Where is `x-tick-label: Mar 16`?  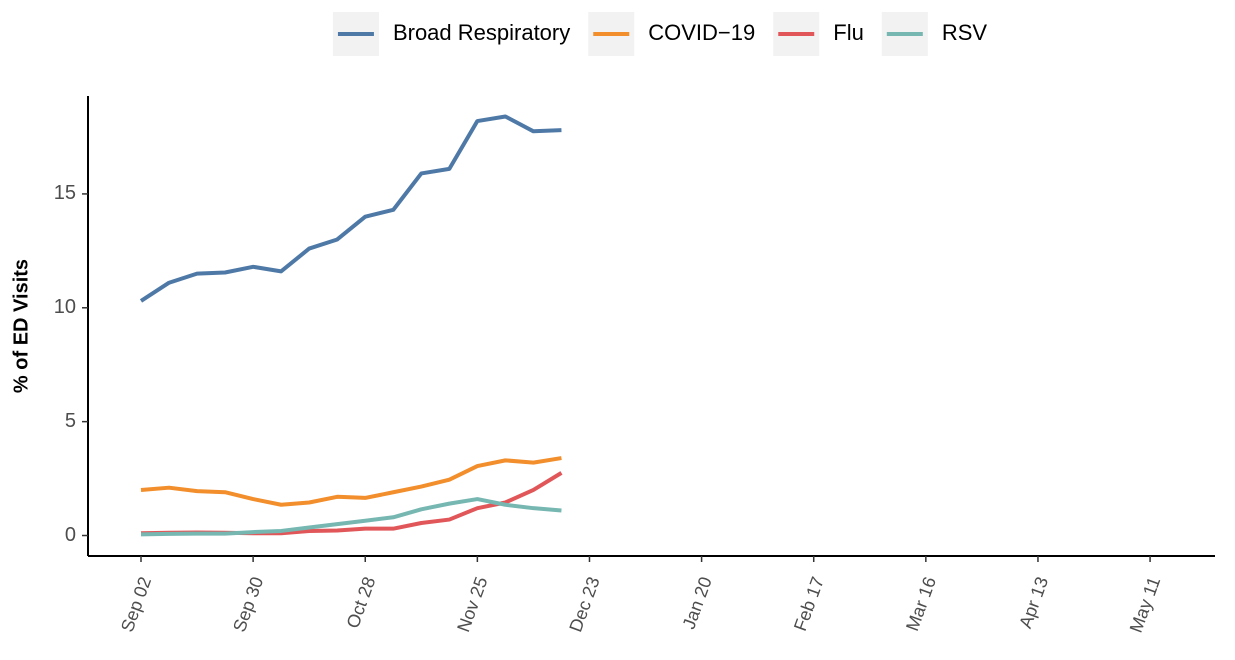 x-tick-label: Mar 16 is located at coordinates (921, 603).